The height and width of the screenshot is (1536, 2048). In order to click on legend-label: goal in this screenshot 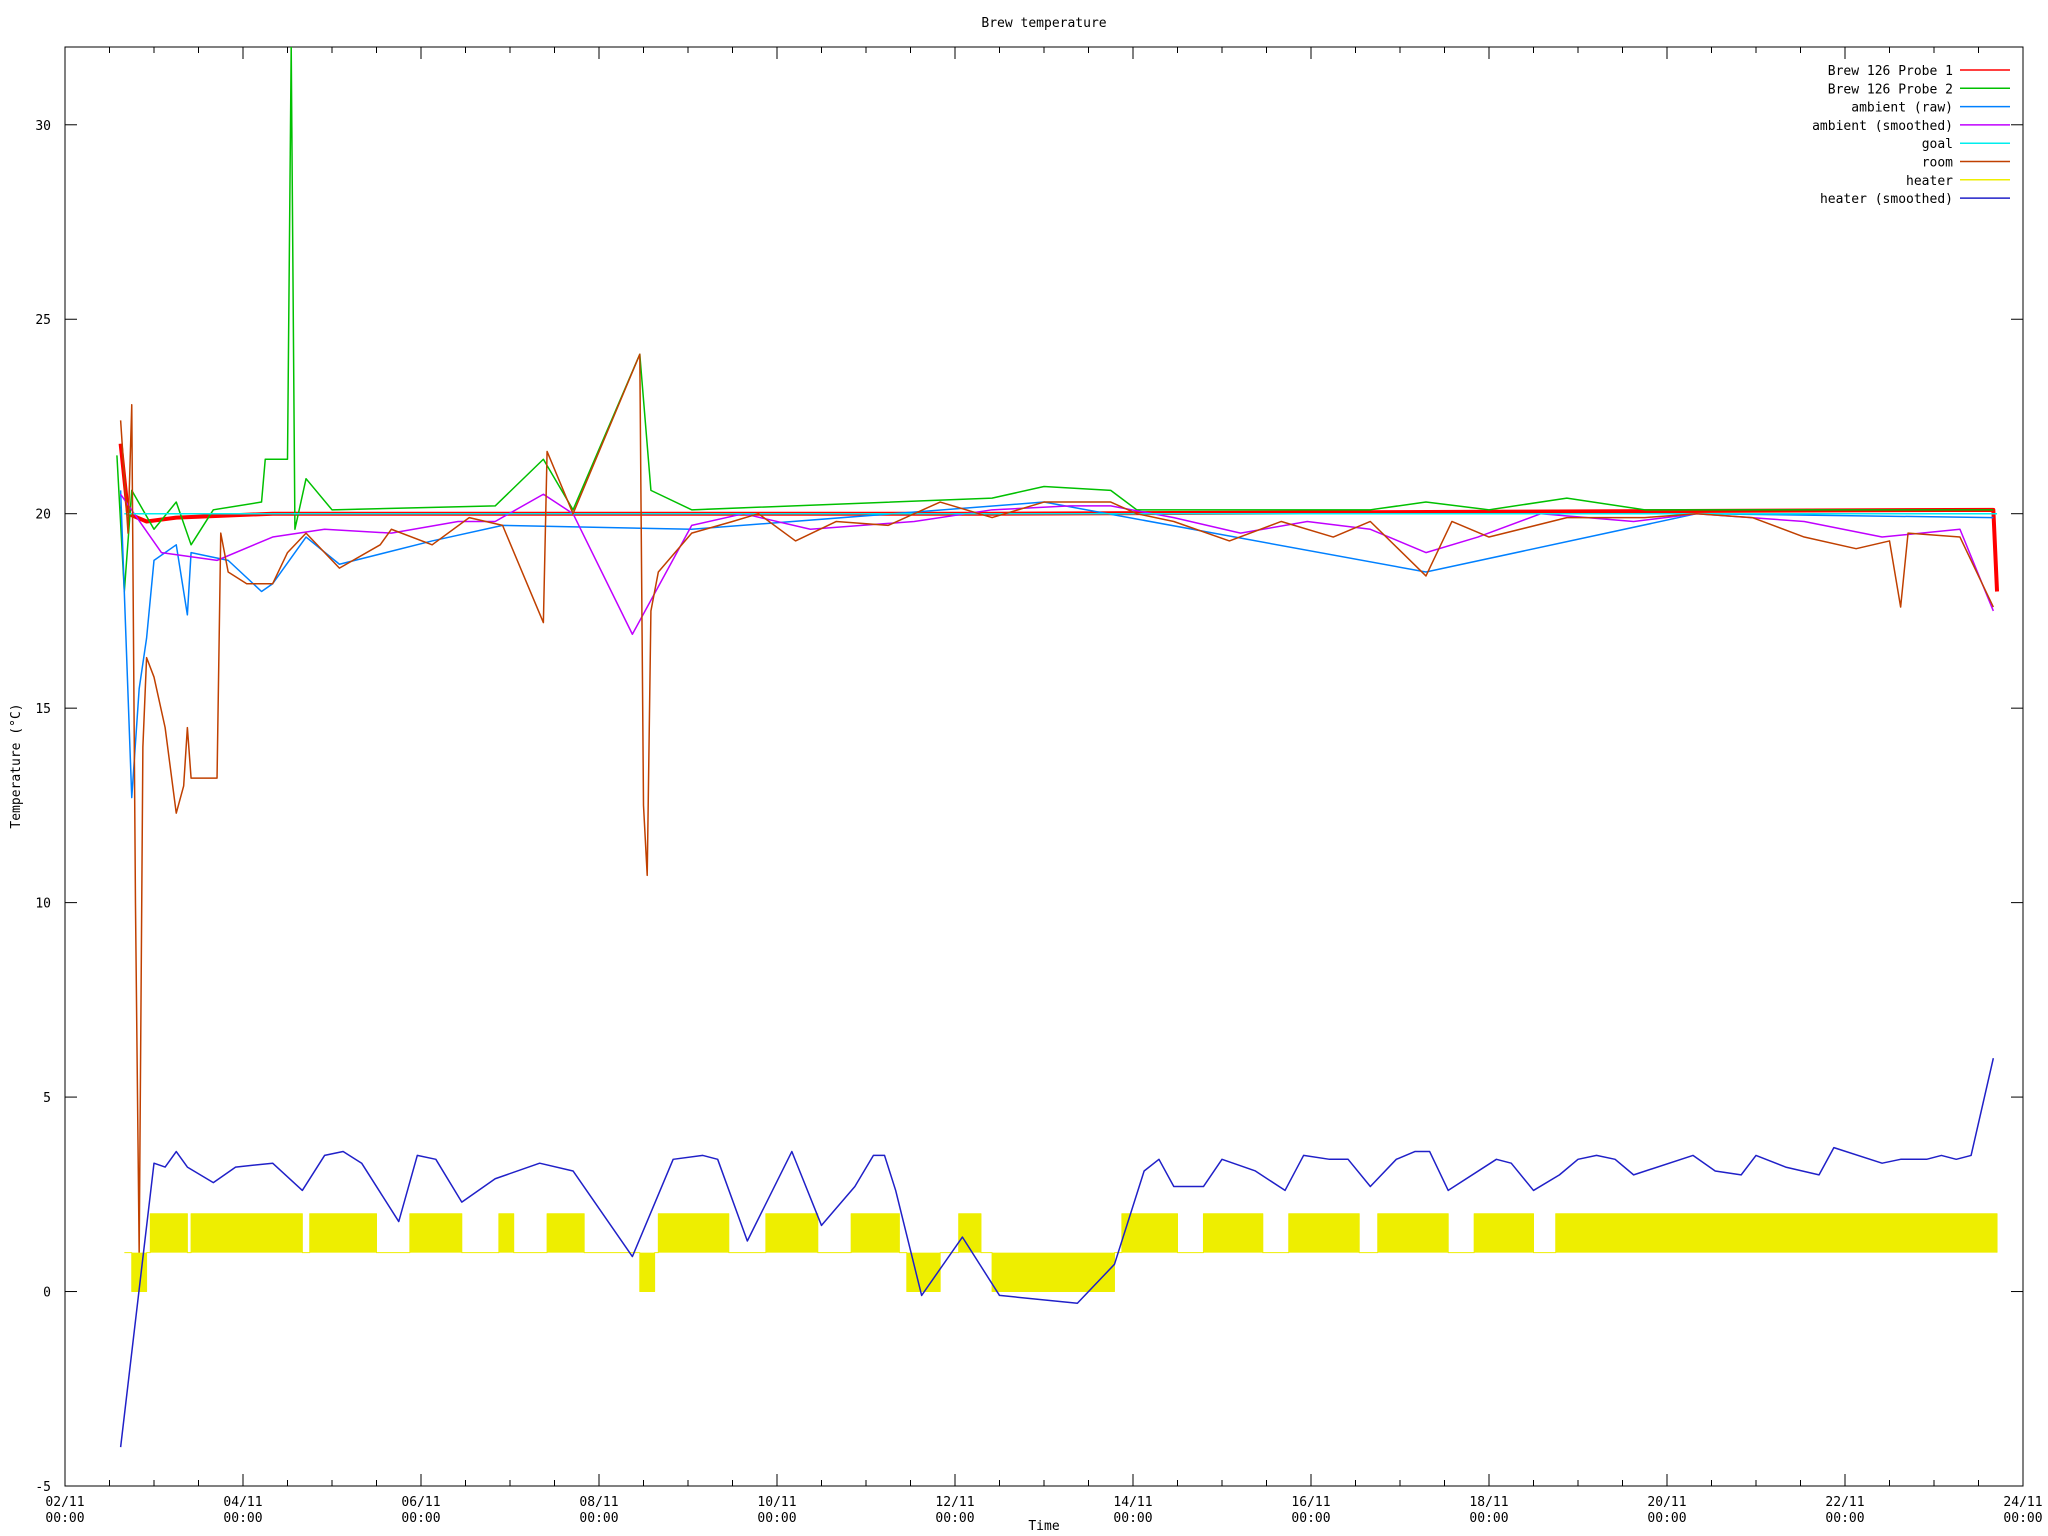, I will do `click(1937, 144)`.